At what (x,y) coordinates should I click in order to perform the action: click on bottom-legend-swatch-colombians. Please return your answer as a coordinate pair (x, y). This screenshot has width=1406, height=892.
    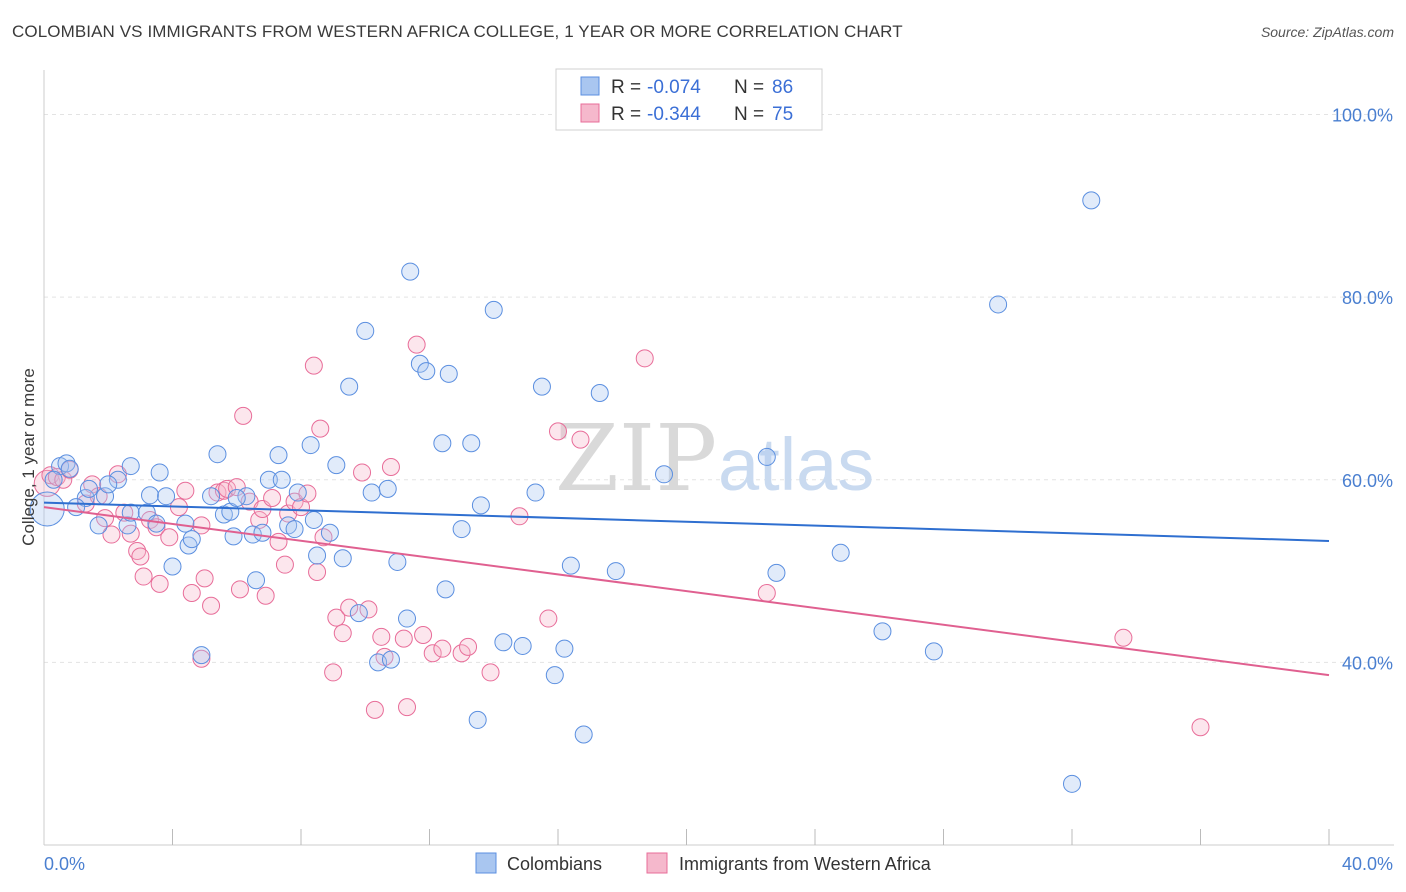
    Looking at the image, I should click on (486, 863).